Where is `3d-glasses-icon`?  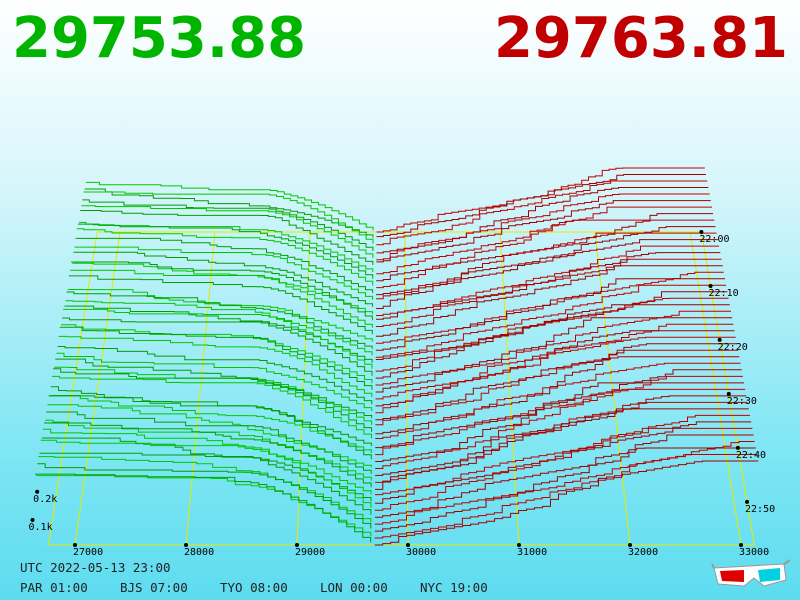
3d-glasses-icon is located at coordinates (751, 573).